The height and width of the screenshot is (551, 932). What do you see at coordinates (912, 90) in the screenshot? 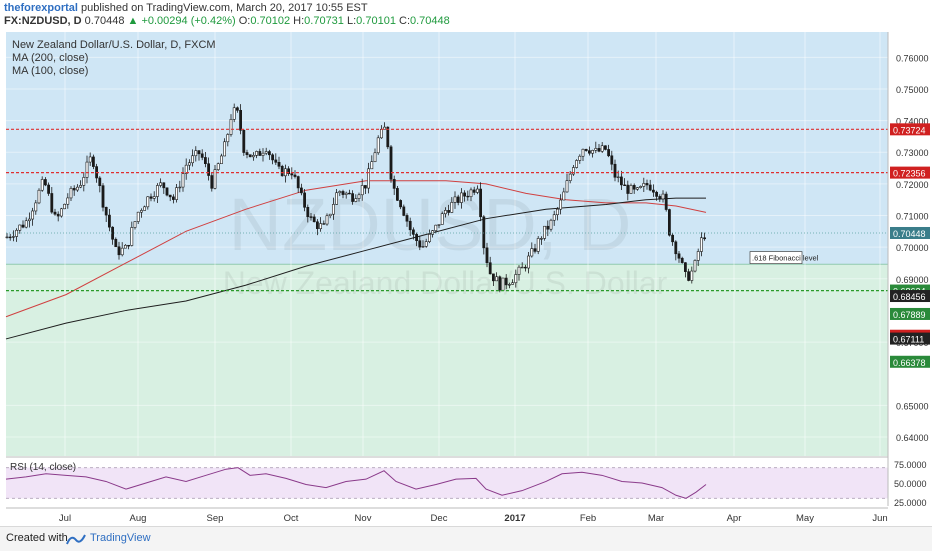
I see `y-tick-label: 0.75000` at bounding box center [912, 90].